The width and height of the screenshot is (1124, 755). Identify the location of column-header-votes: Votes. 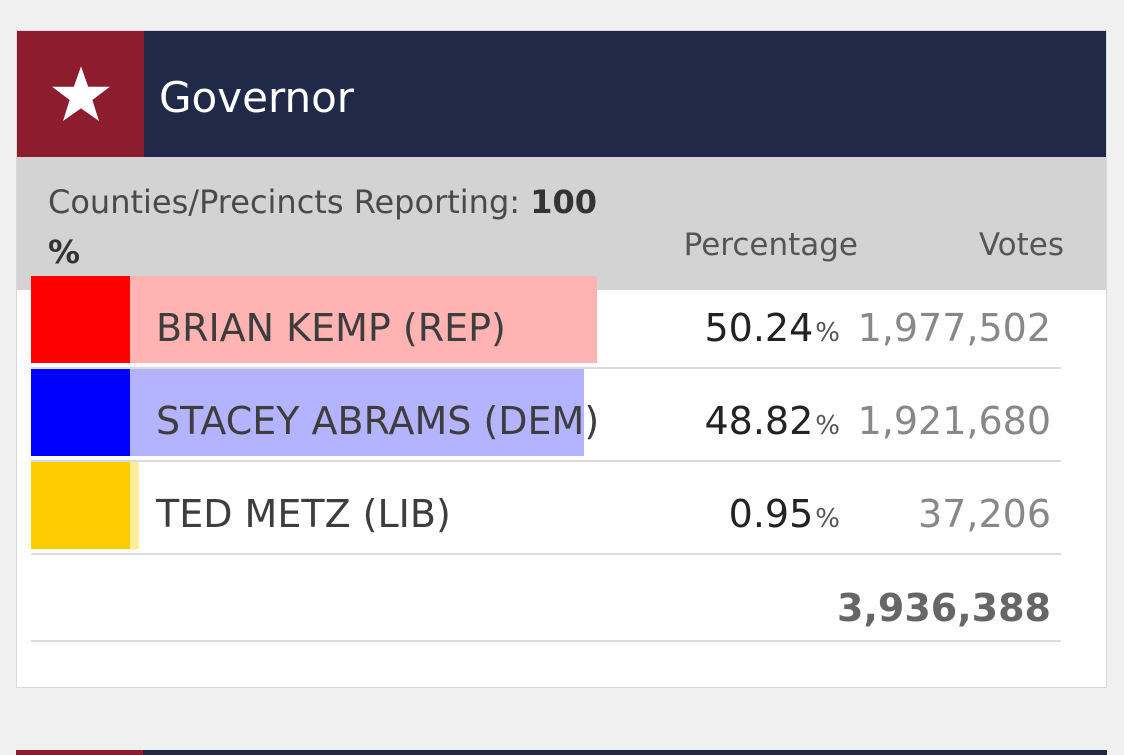
(1021, 245).